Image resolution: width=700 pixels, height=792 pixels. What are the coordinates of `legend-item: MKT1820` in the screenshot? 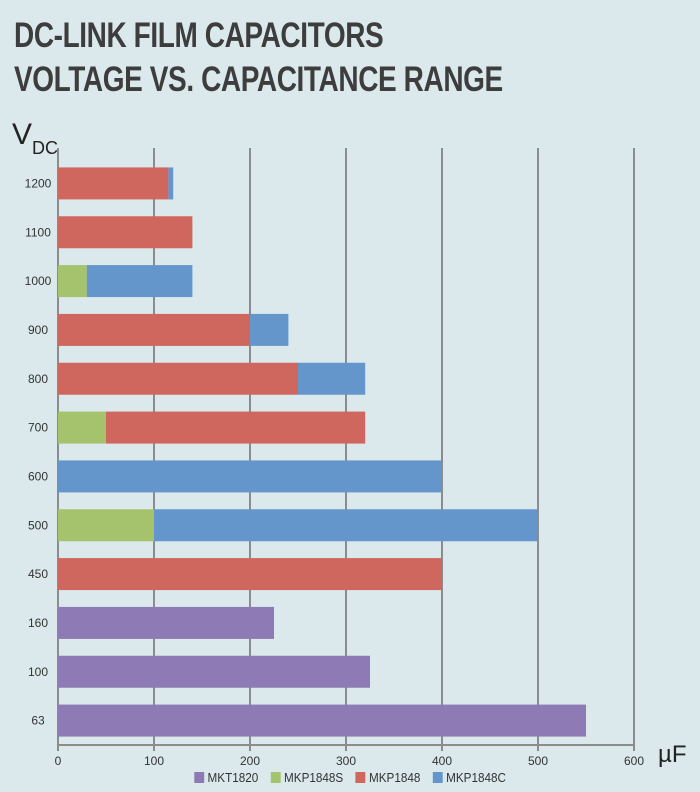 It's located at (226, 777).